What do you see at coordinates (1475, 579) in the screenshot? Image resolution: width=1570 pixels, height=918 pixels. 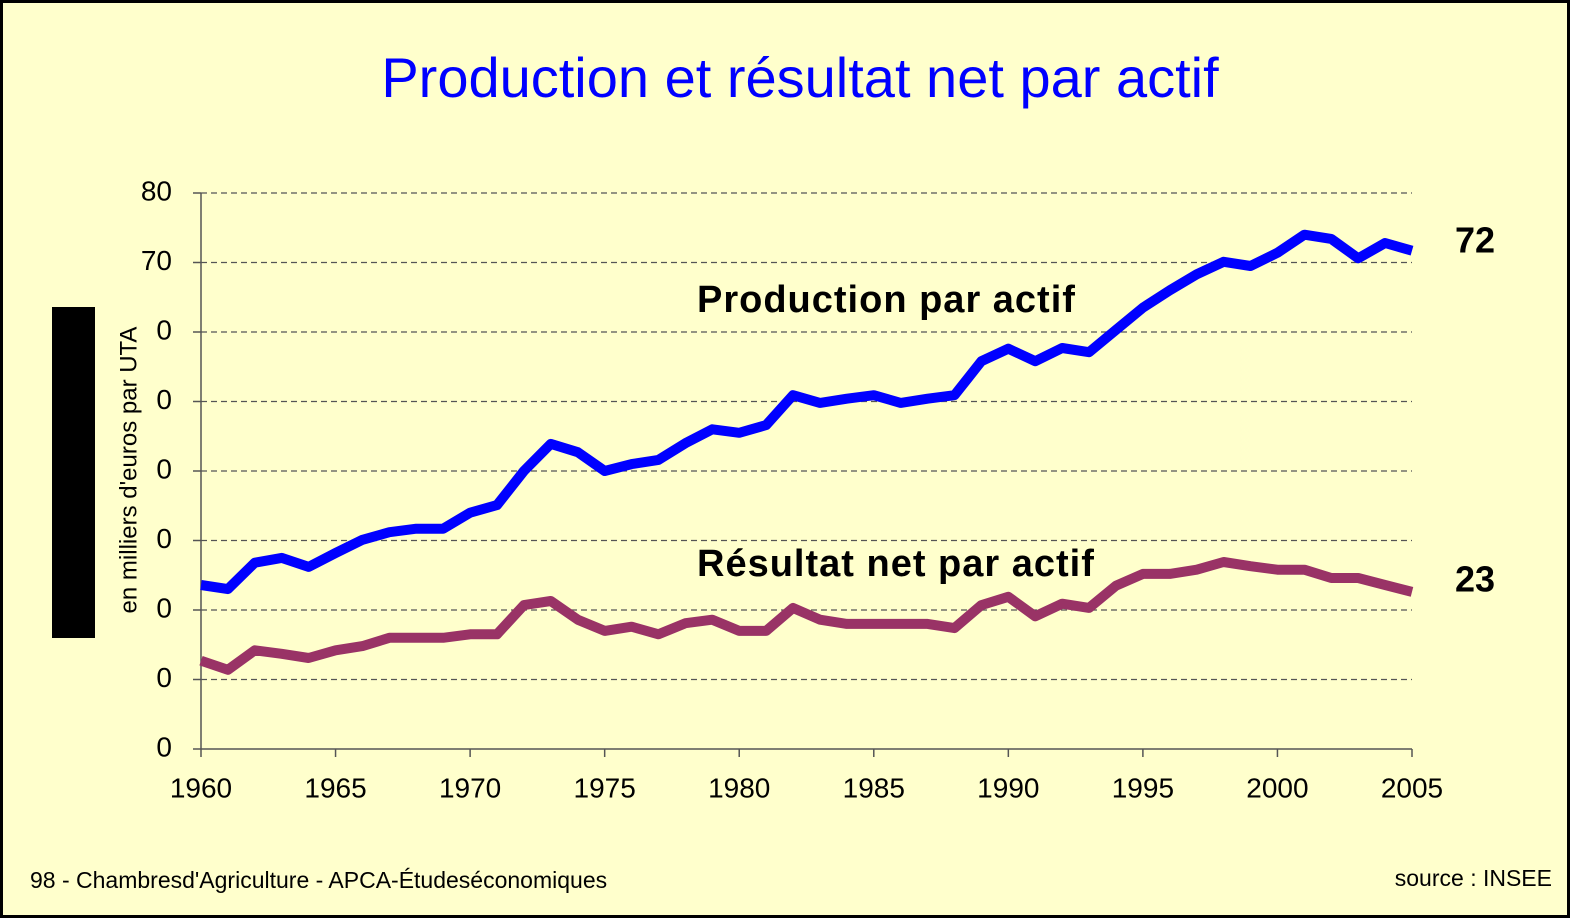 I see `end-label: 23` at bounding box center [1475, 579].